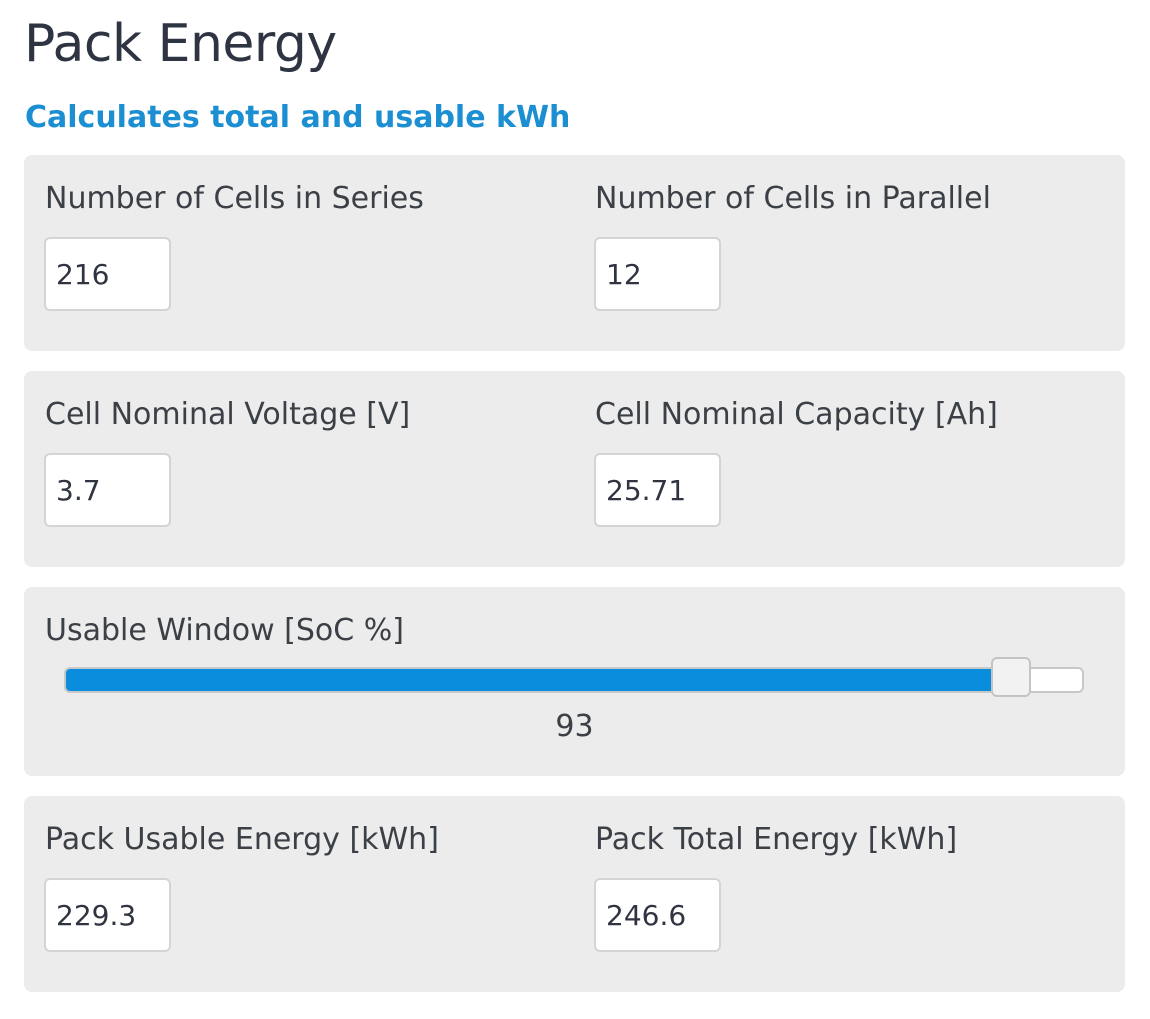 The height and width of the screenshot is (1019, 1150). I want to click on usable-energy-label: Pack Usable Energy [kWh], so click(242, 839).